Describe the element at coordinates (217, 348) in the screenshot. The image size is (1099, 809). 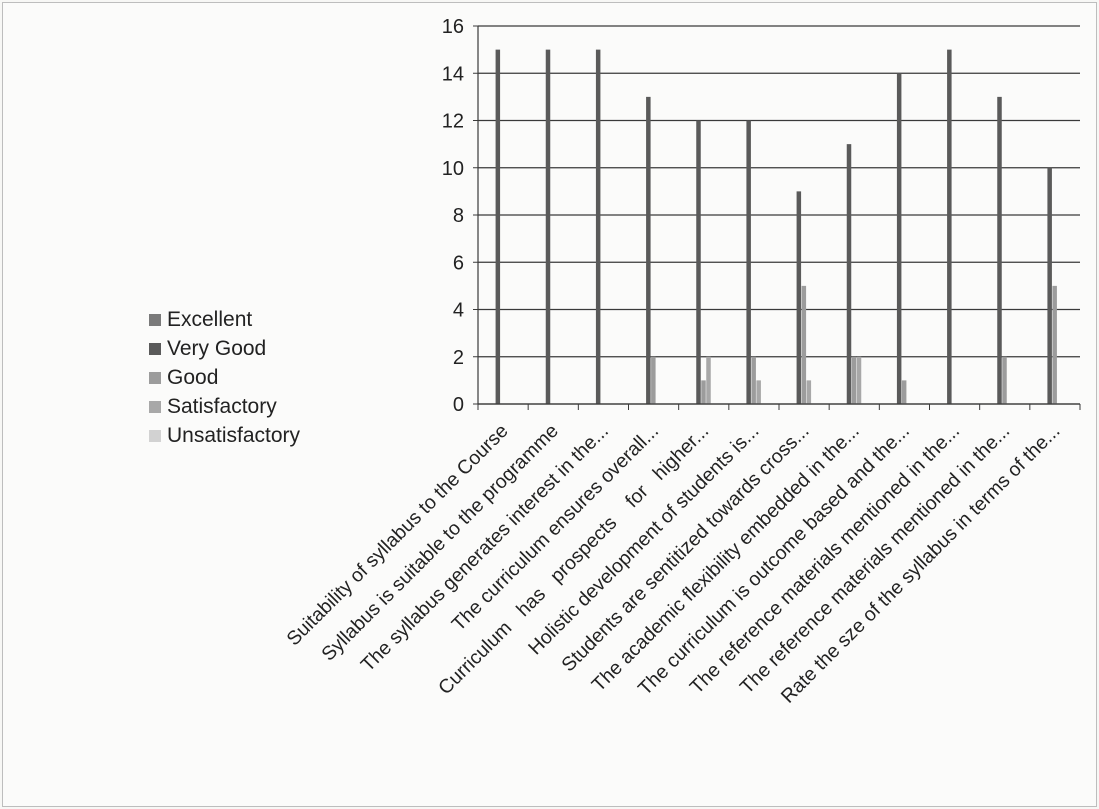
I see `legend-label-very-good: Very Good` at that location.